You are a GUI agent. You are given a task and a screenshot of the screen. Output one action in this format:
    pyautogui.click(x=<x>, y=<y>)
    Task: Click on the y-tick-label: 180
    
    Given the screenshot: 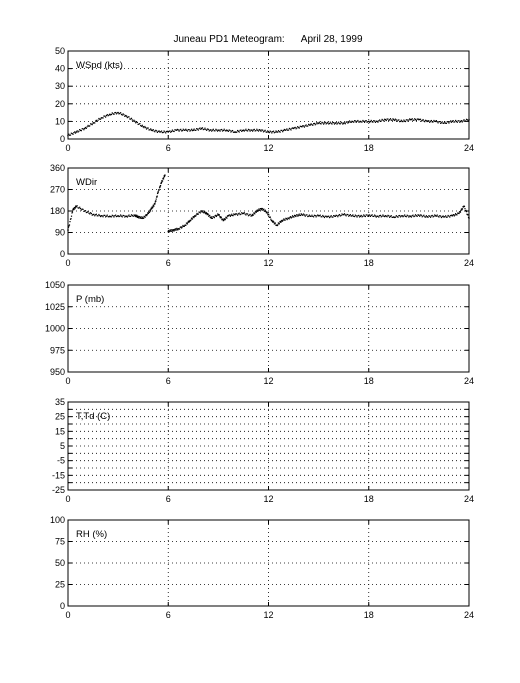 What is the action you would take?
    pyautogui.click(x=57, y=211)
    